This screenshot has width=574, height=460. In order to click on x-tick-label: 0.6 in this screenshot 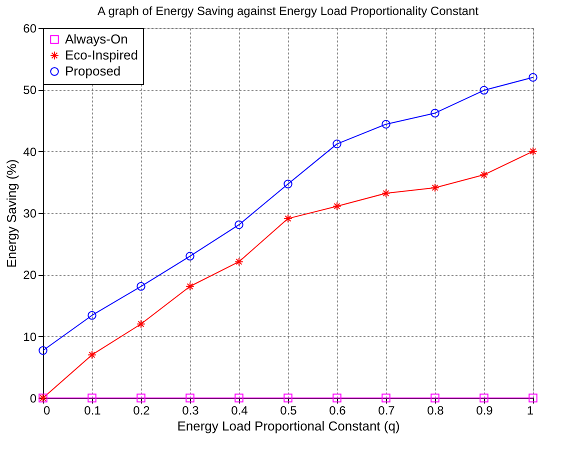, I will do `click(337, 411)`.